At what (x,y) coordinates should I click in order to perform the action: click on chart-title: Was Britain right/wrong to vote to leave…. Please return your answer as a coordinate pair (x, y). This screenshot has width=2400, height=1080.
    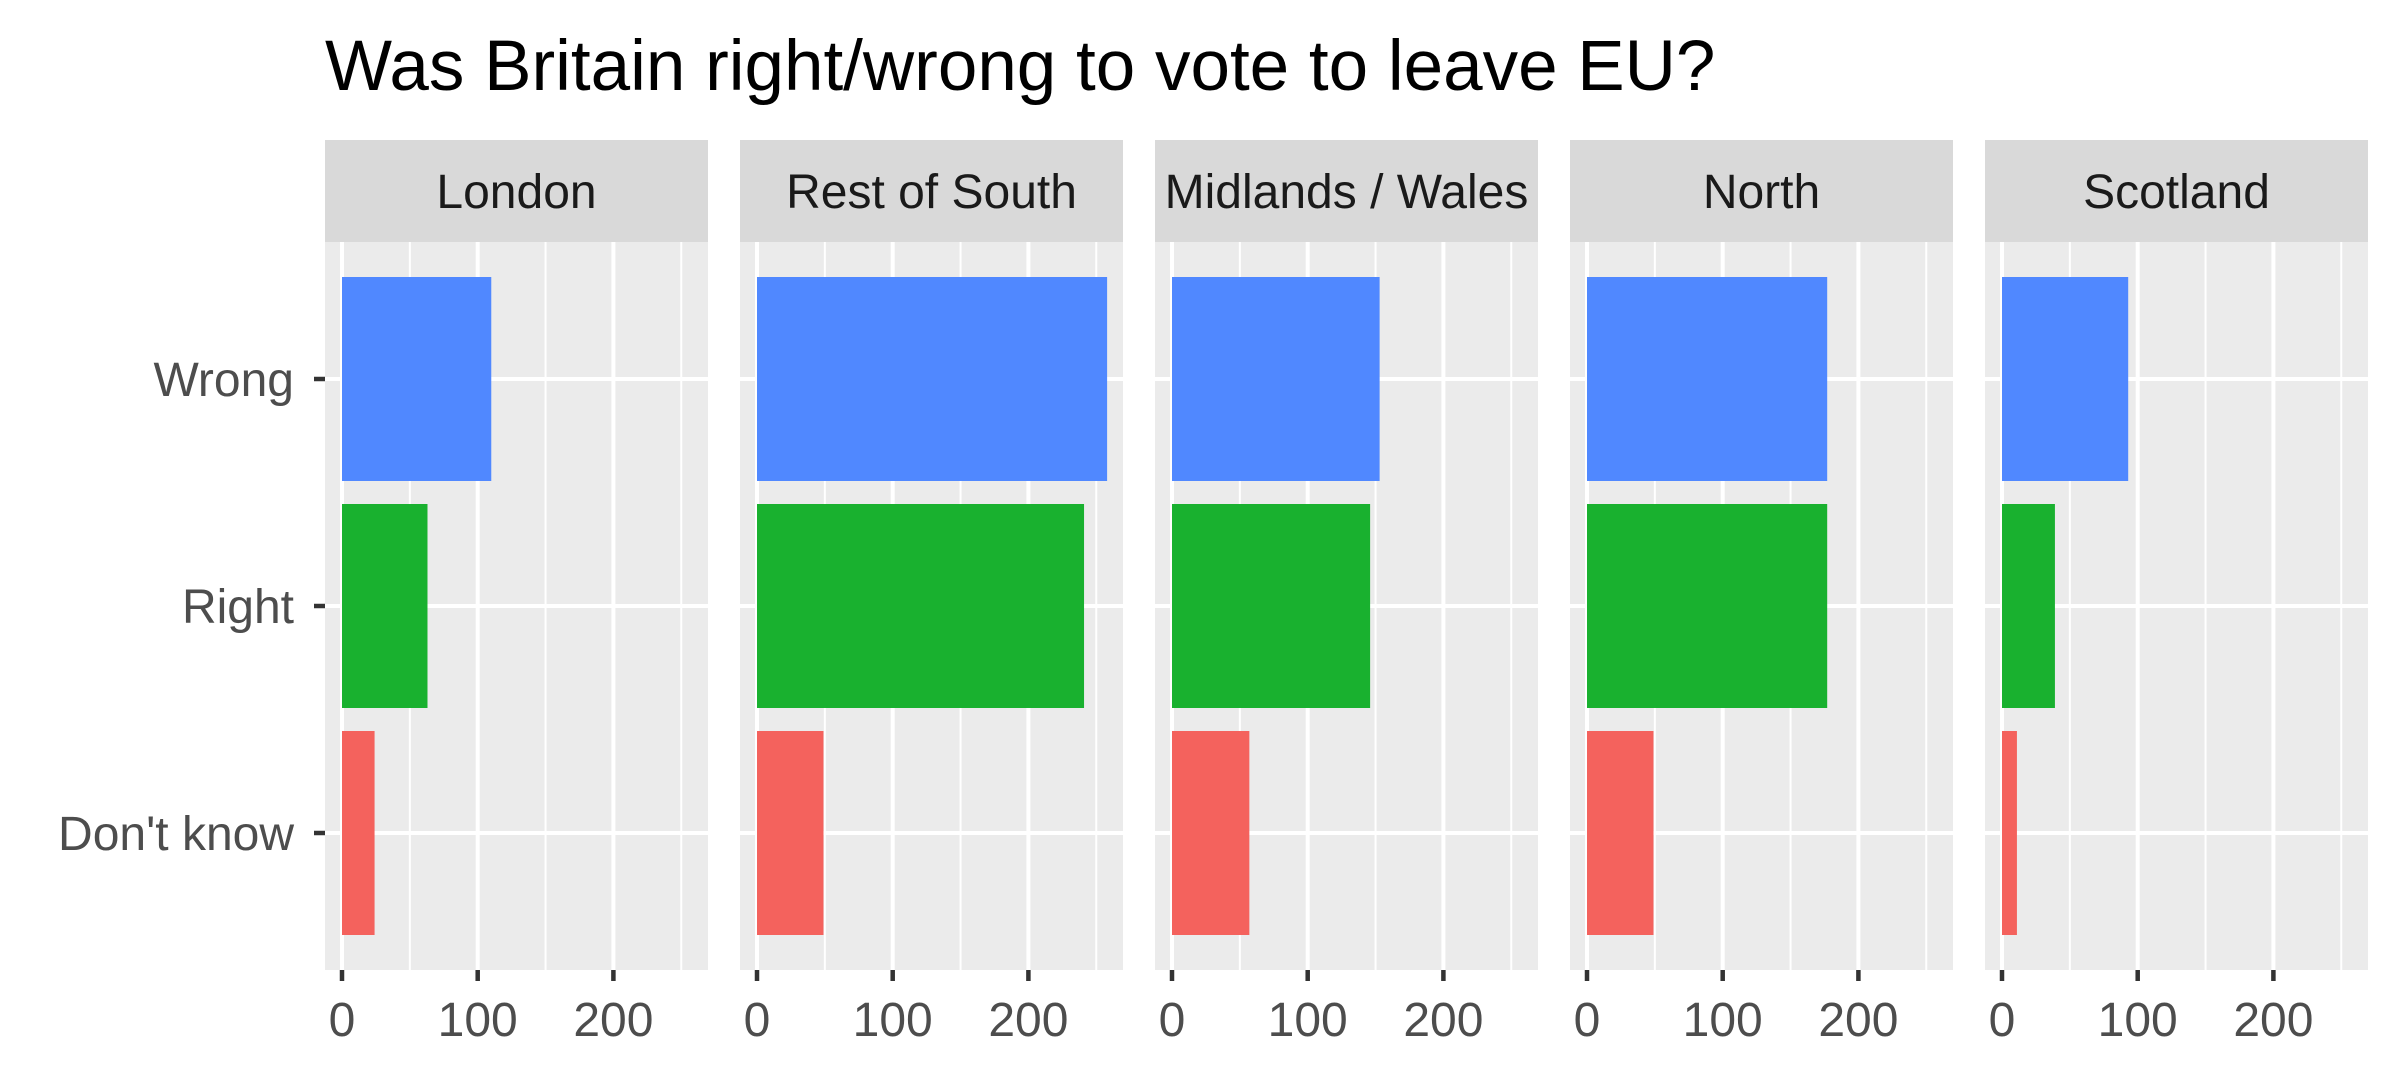
    Looking at the image, I should click on (1020, 66).